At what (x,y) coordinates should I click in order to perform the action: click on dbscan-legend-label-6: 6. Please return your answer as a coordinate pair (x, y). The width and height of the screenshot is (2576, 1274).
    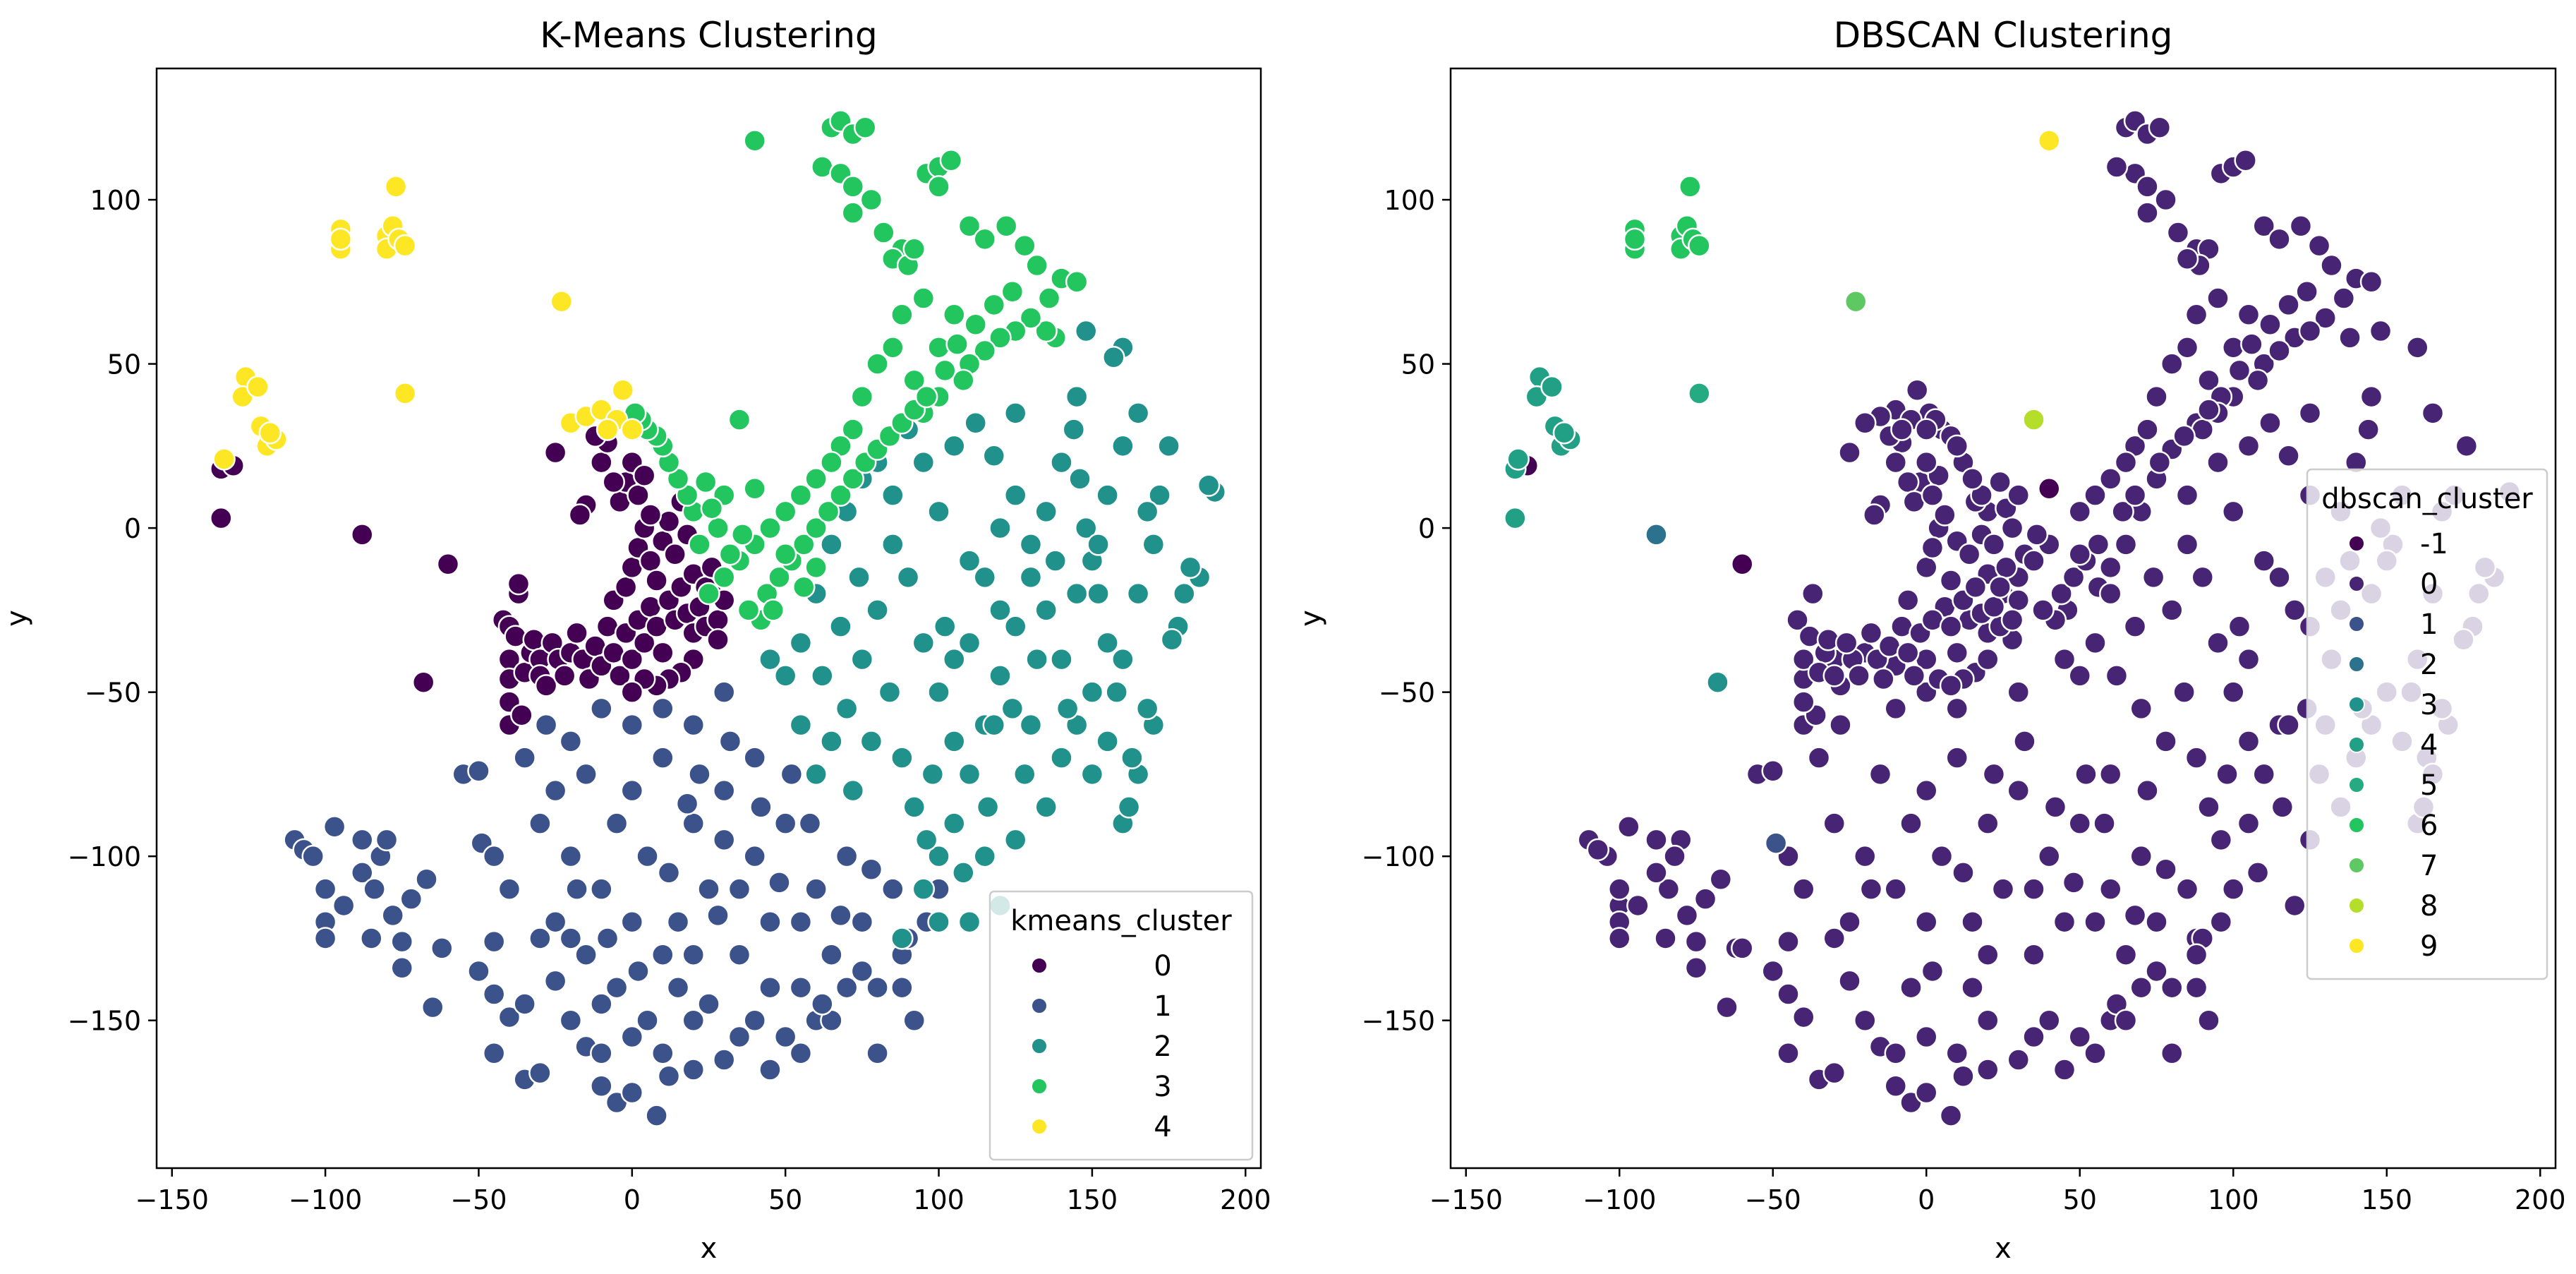
    Looking at the image, I should click on (2429, 826).